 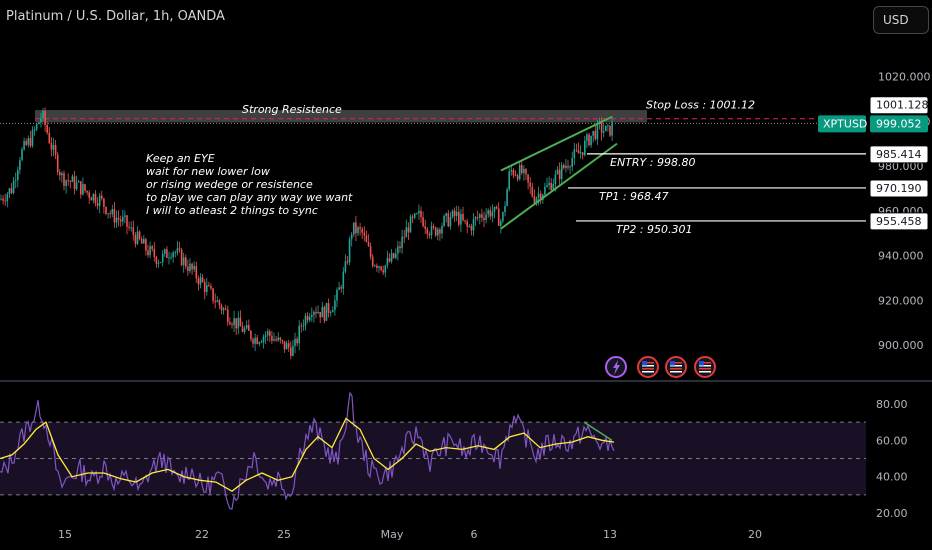 What do you see at coordinates (892, 440) in the screenshot?
I see `rsi-tick-label: 60.00` at bounding box center [892, 440].